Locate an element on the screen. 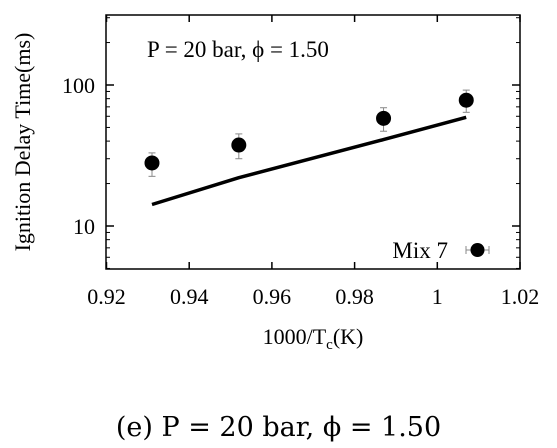  x-axis-label-subscript: c is located at coordinates (329, 345).